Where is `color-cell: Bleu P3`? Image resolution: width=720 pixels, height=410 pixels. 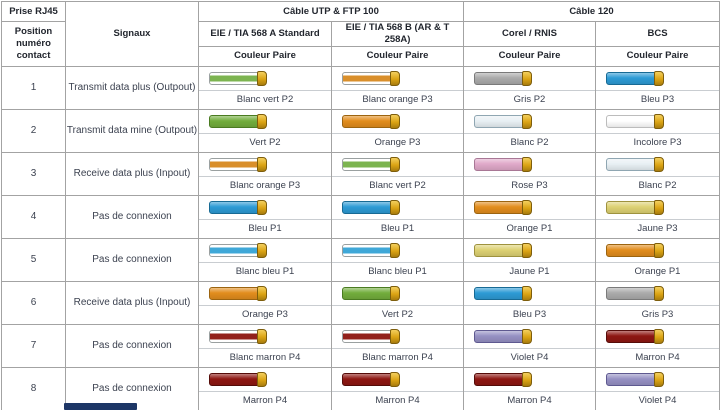
color-cell: Bleu P3 is located at coordinates (529, 302).